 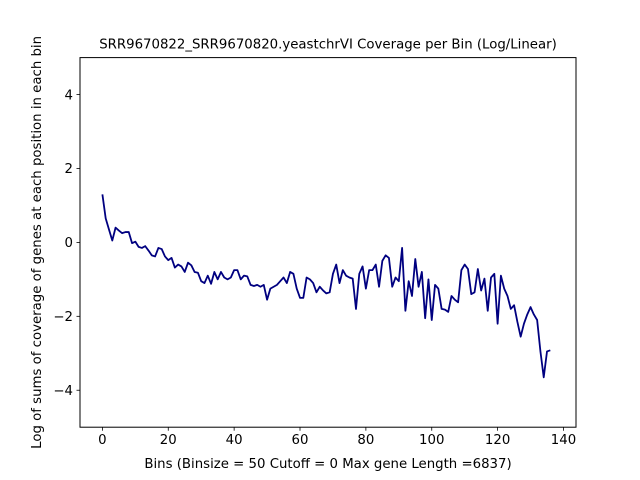 I want to click on y-axis: −4 −2 0 2 4, so click(x=66, y=243).